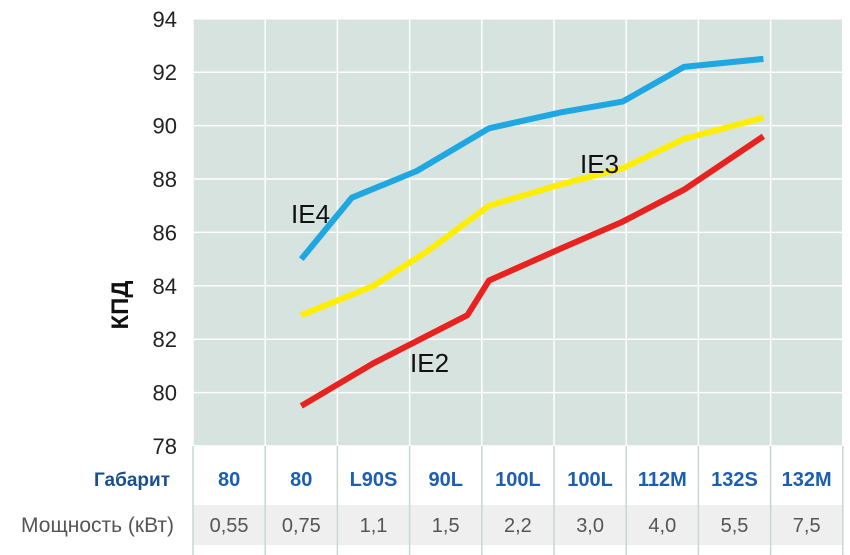  What do you see at coordinates (374, 526) in the screenshot?
I see `power-cell: 1,1` at bounding box center [374, 526].